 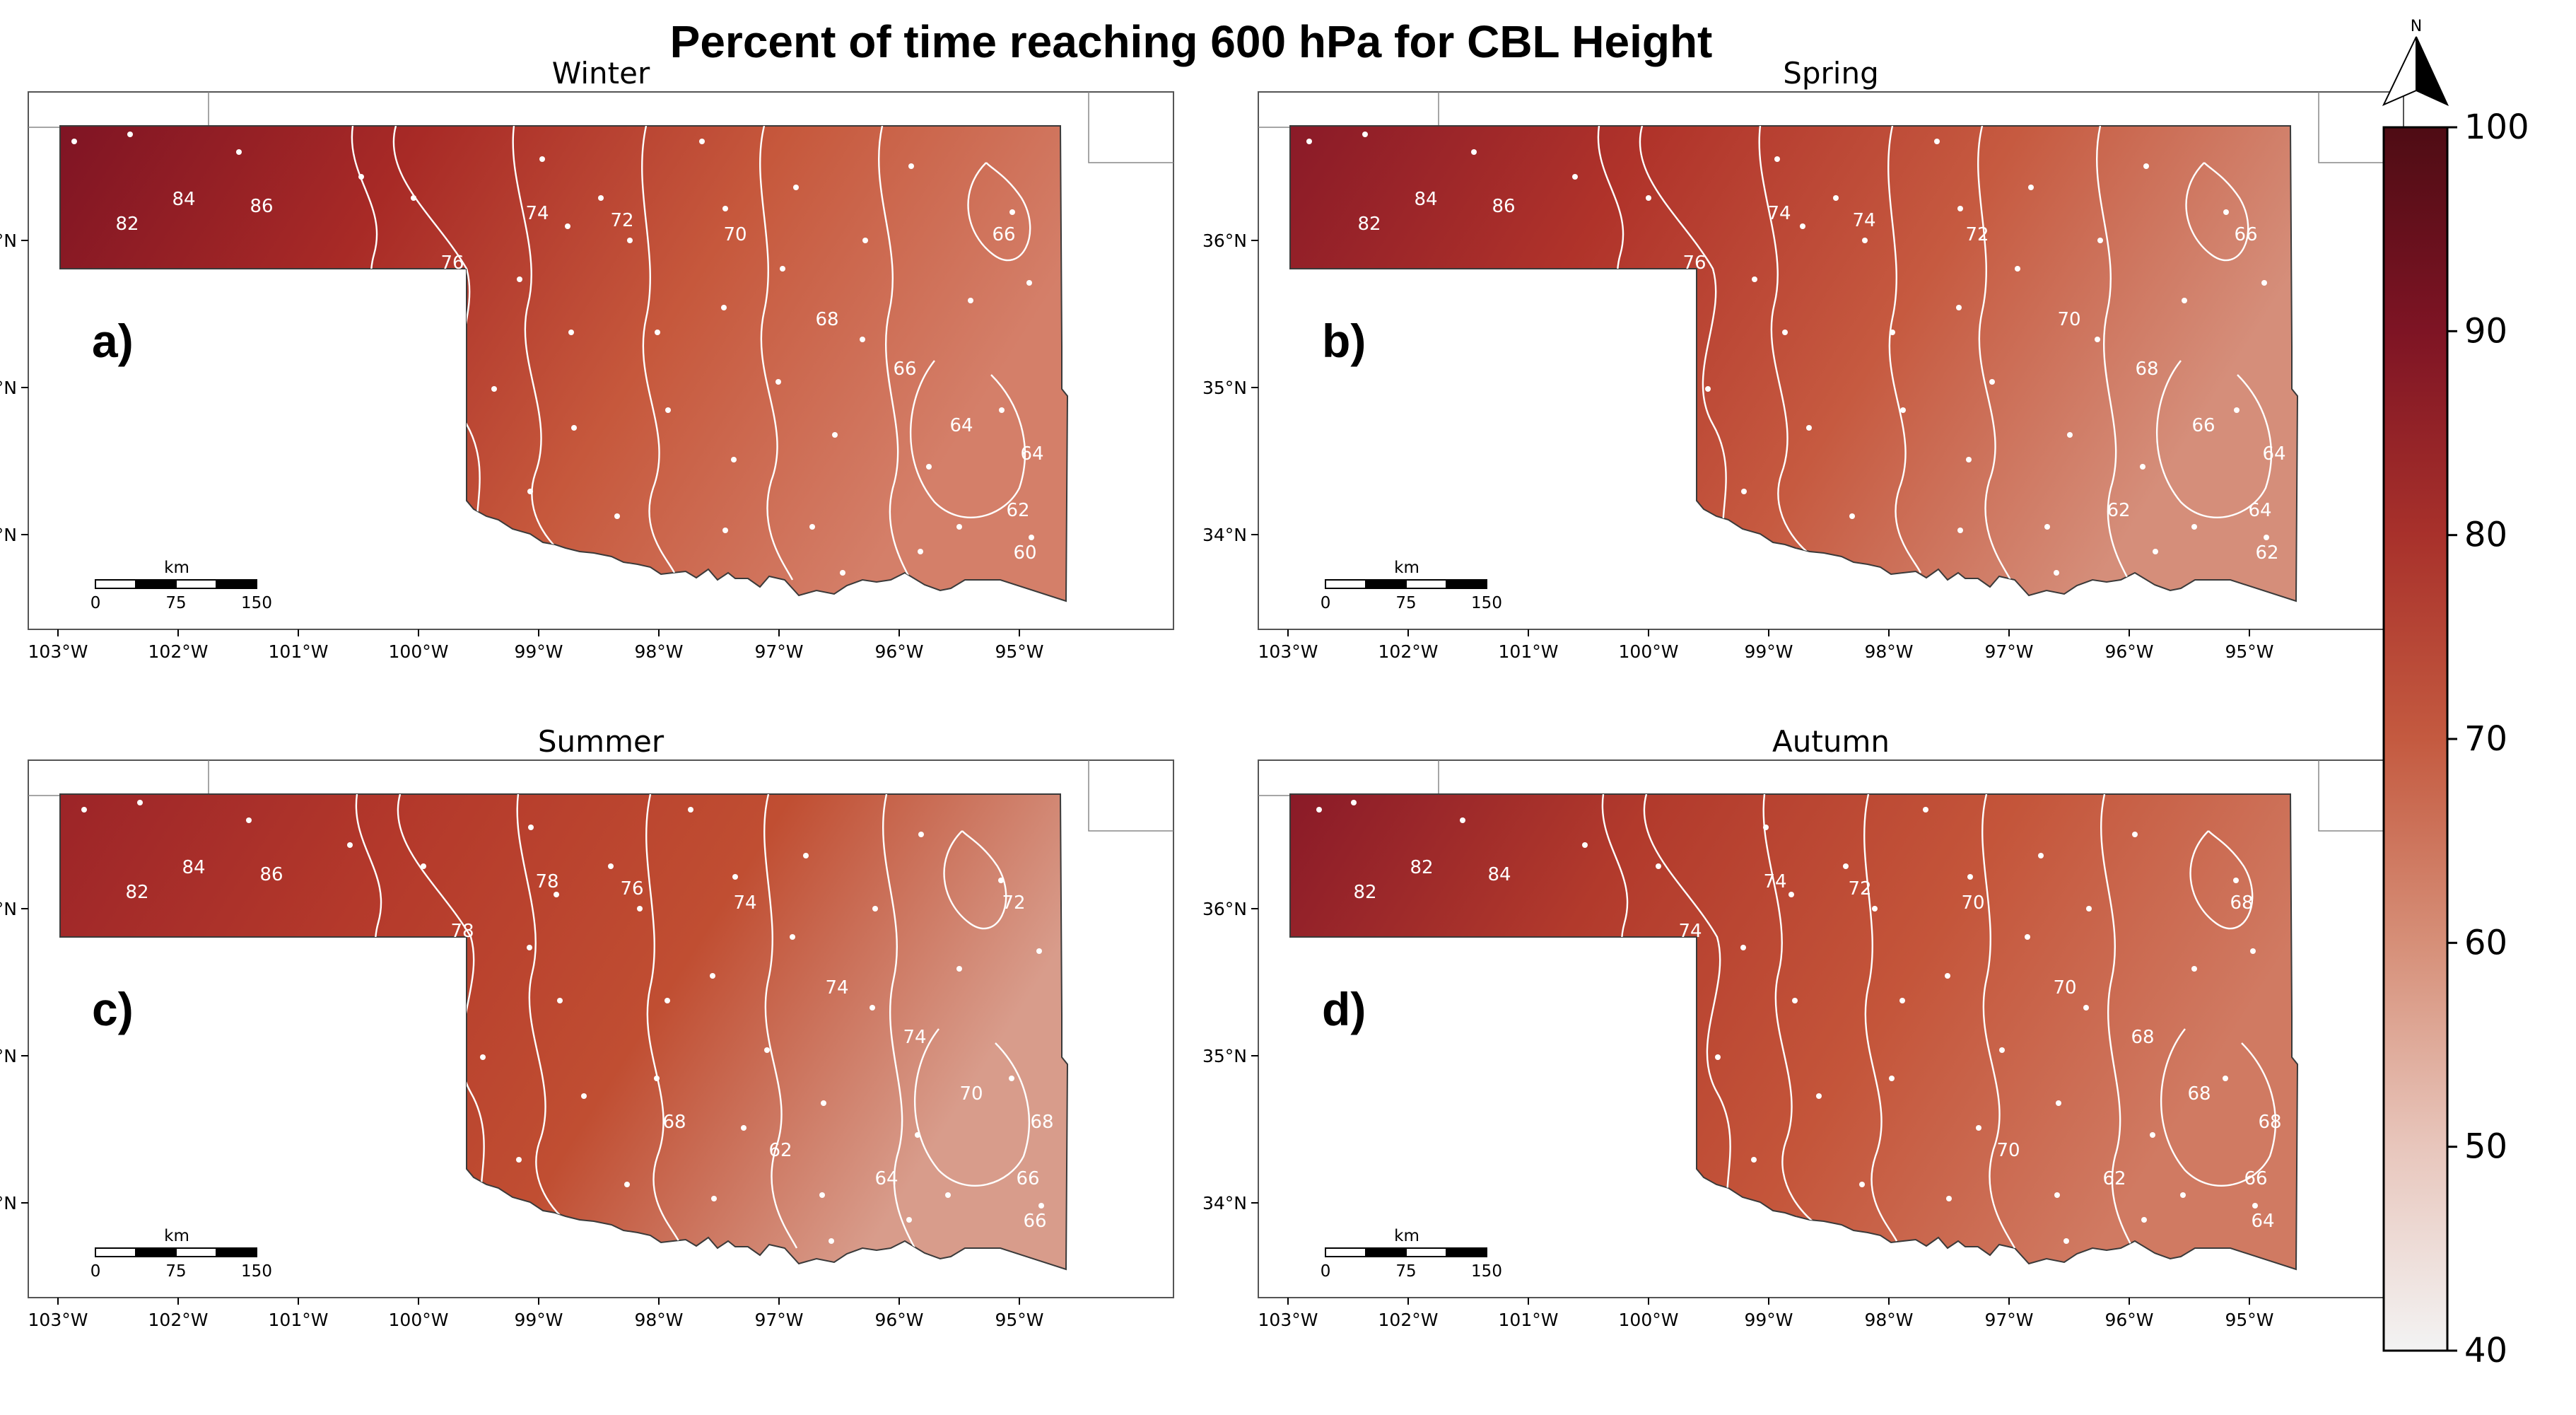 What do you see at coordinates (1504, 206) in the screenshot?
I see `contour-label: 86` at bounding box center [1504, 206].